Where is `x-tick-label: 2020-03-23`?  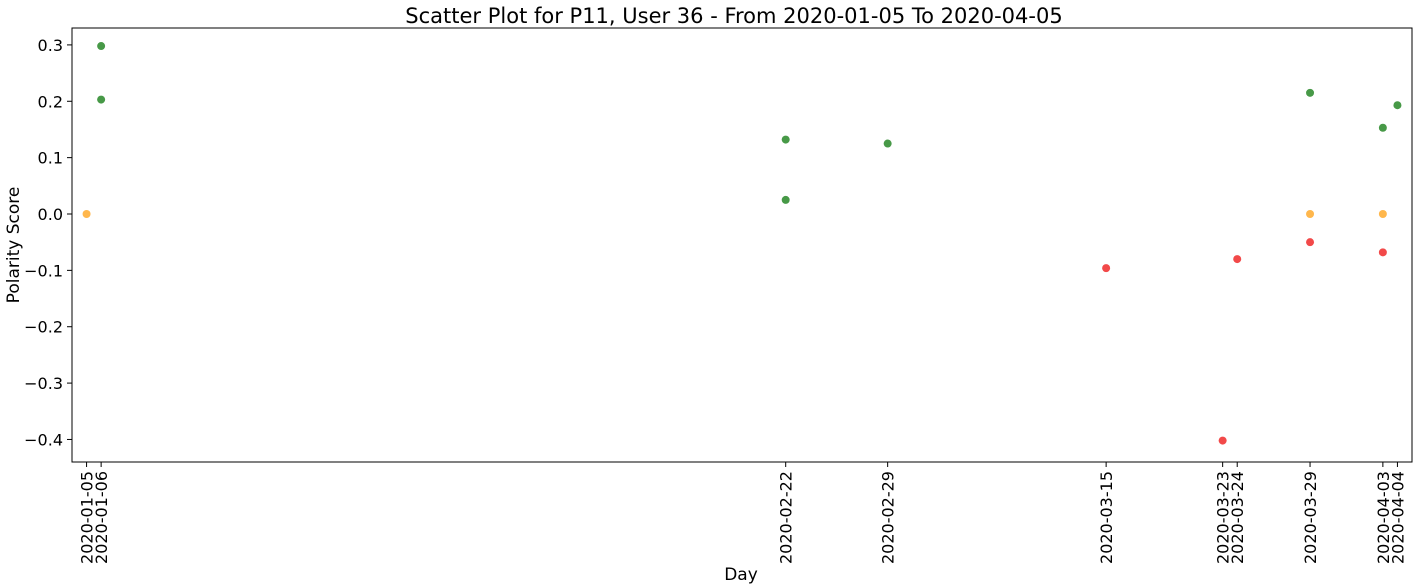
x-tick-label: 2020-03-23 is located at coordinates (1223, 517).